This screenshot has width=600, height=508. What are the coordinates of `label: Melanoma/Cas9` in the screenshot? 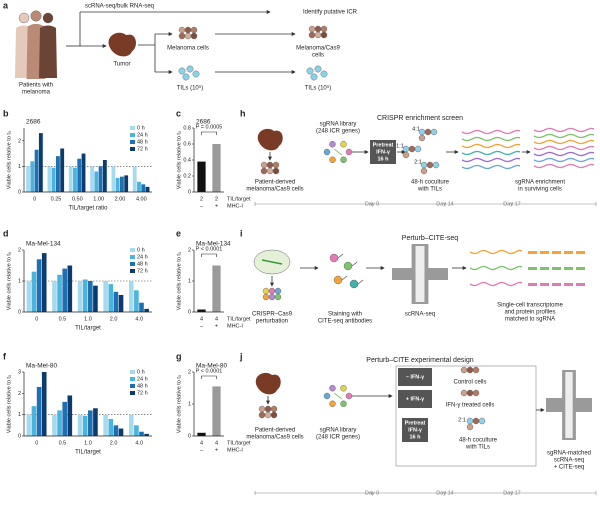 It's located at (318, 49).